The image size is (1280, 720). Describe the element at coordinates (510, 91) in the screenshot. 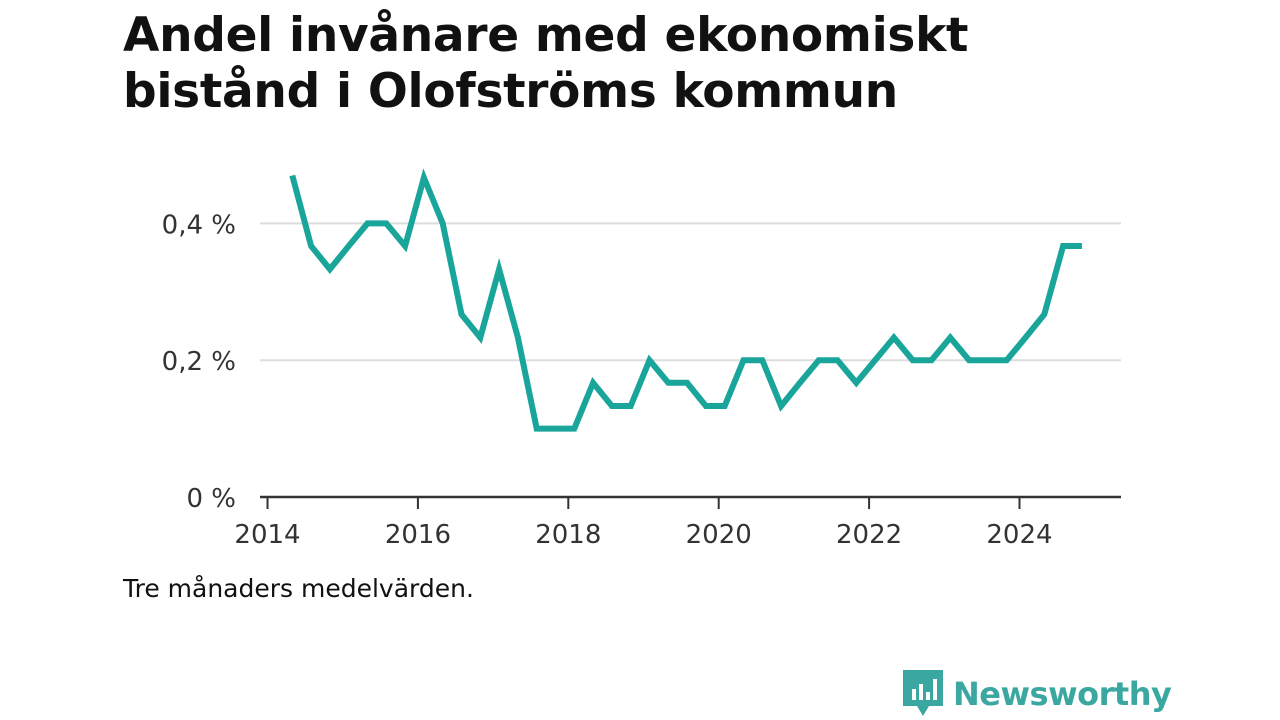

I see `chart-title-line-2: bistånd i Olofströms kommun` at that location.